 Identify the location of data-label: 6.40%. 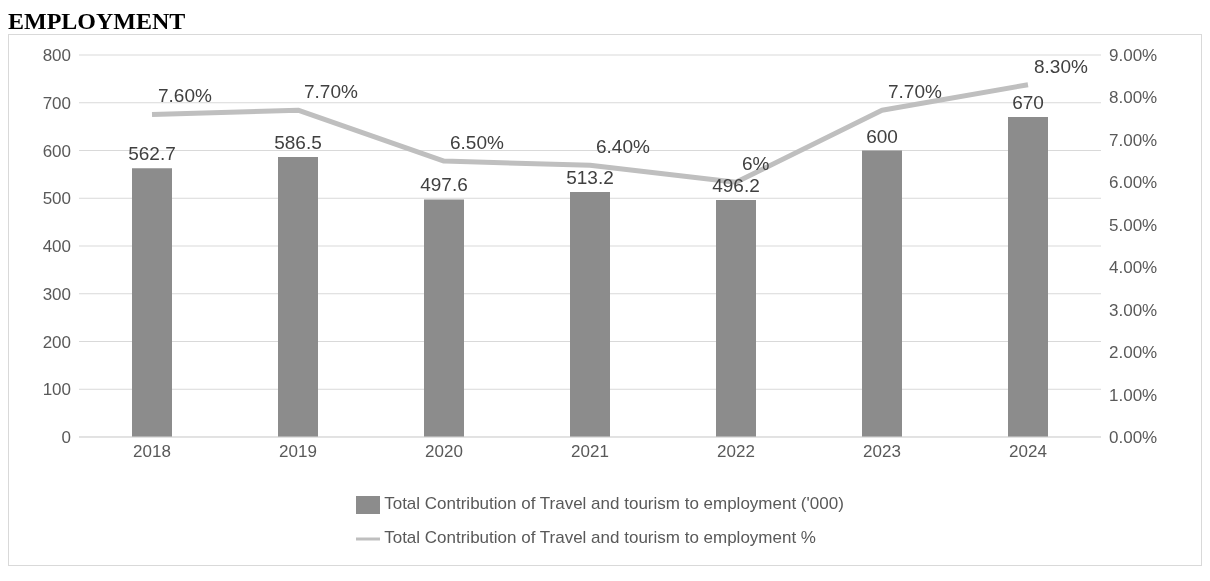
(623, 147).